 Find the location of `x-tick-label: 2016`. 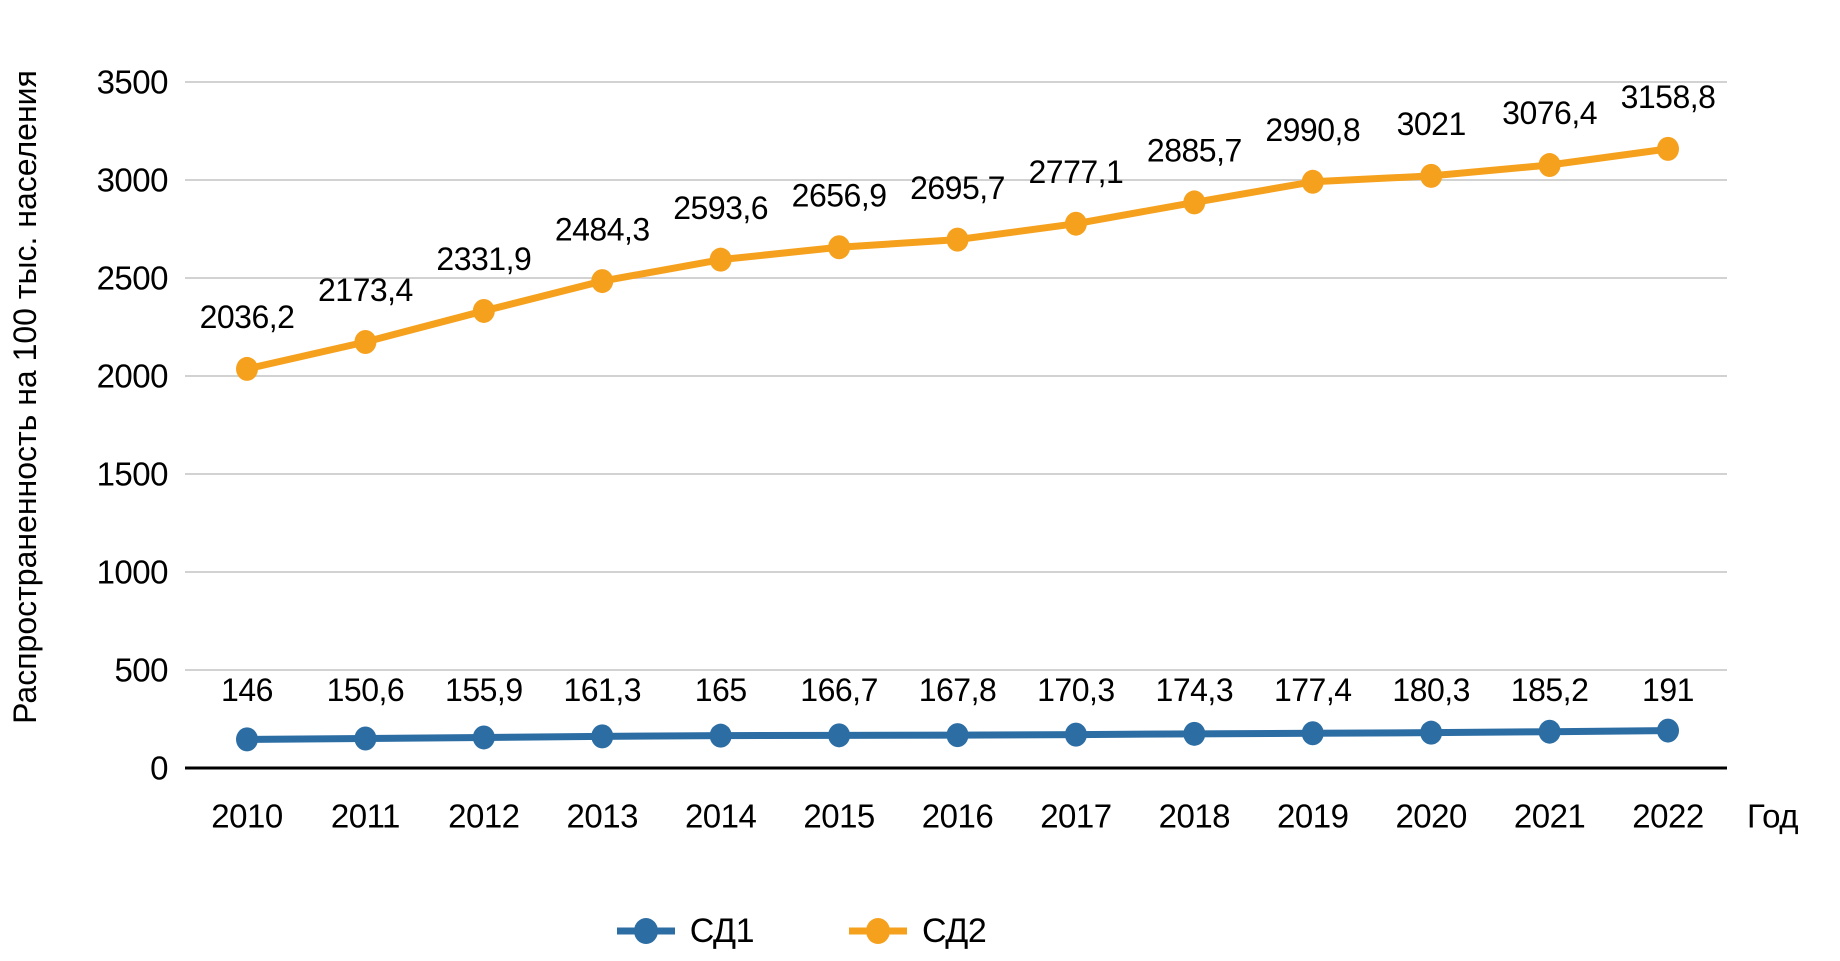

x-tick-label: 2016 is located at coordinates (957, 816).